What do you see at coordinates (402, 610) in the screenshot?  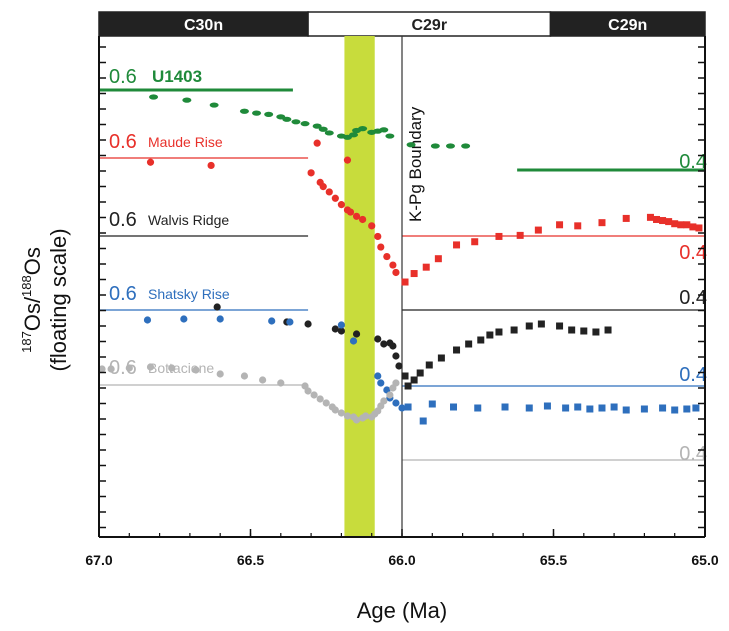 I see `x-axis-title: Age (Ma)` at bounding box center [402, 610].